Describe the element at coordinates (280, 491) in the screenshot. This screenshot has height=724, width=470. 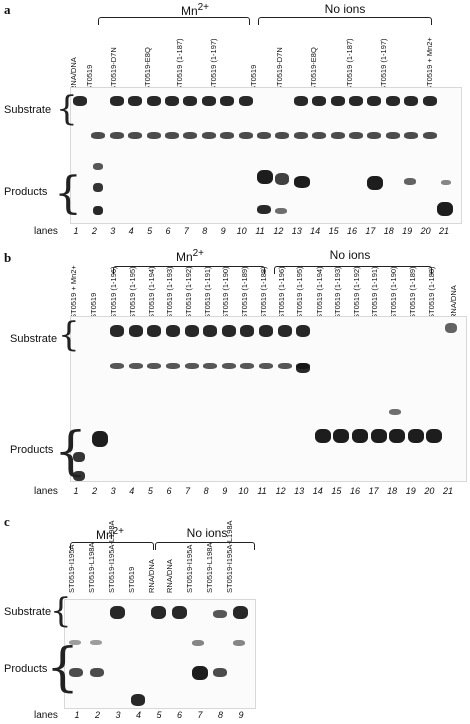
I see `lane-number: 12` at that location.